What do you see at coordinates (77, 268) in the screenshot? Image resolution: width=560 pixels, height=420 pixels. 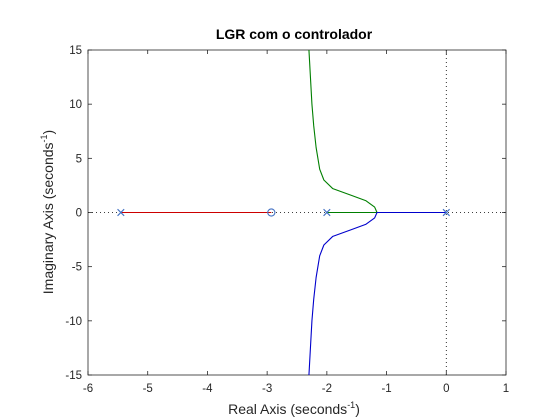 I see `y-tick-label: -5` at bounding box center [77, 268].